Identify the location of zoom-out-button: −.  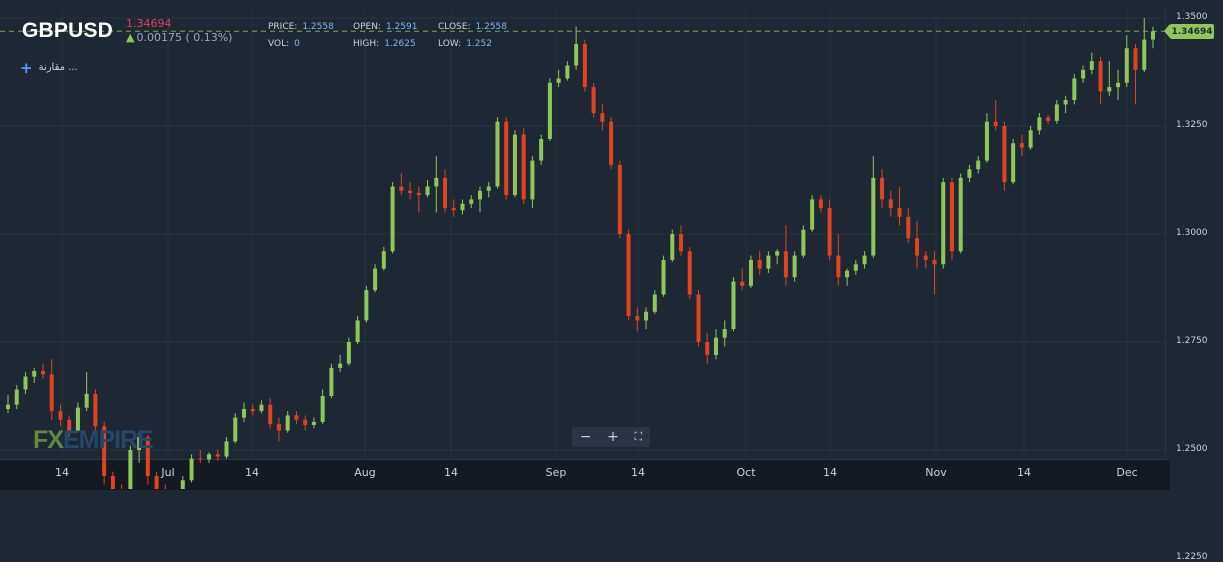
(586, 437).